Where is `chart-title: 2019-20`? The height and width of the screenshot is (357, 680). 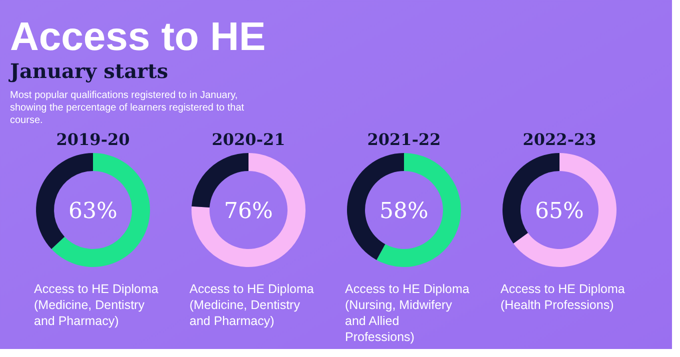 chart-title: 2019-20 is located at coordinates (93, 139).